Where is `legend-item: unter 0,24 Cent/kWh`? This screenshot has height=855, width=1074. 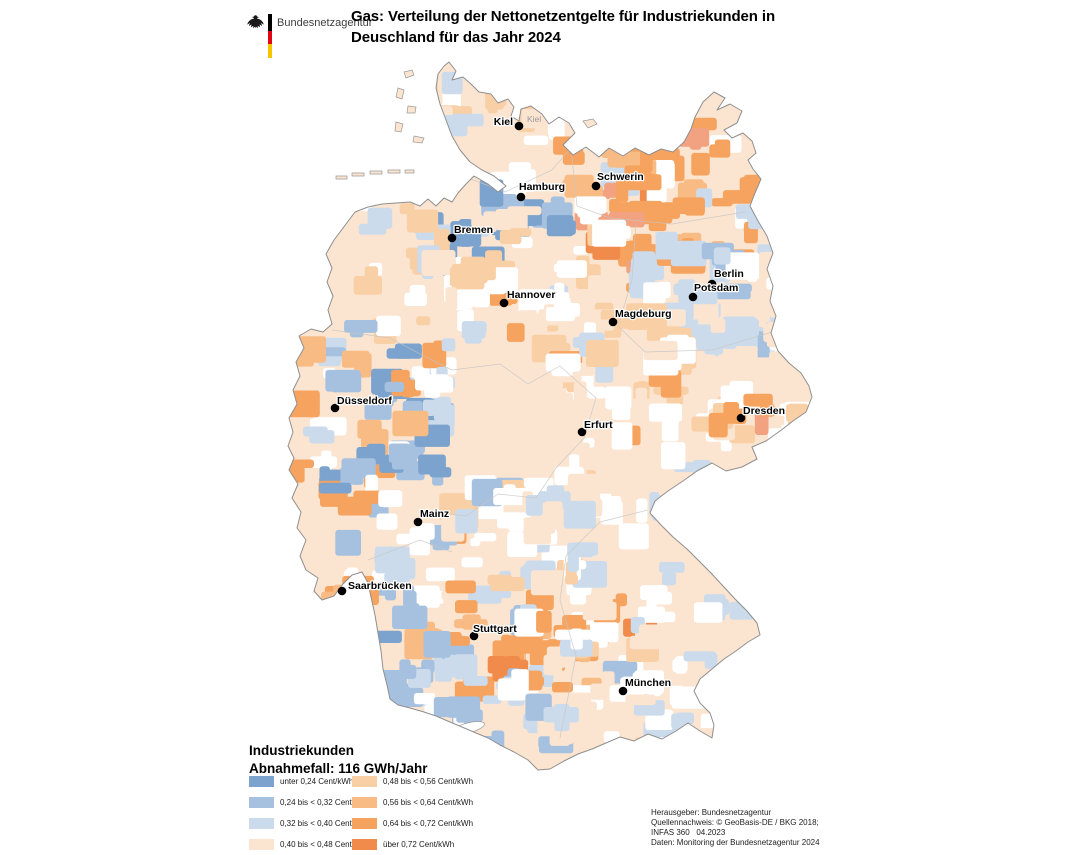
legend-item: unter 0,24 Cent/kWh is located at coordinates (309, 781).